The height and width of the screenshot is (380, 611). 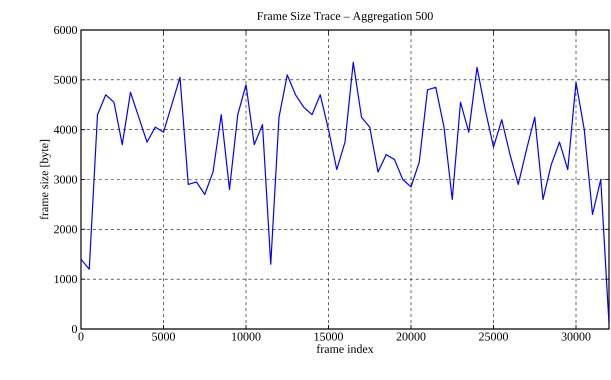 I want to click on x-tick-label: 10000, so click(x=246, y=336).